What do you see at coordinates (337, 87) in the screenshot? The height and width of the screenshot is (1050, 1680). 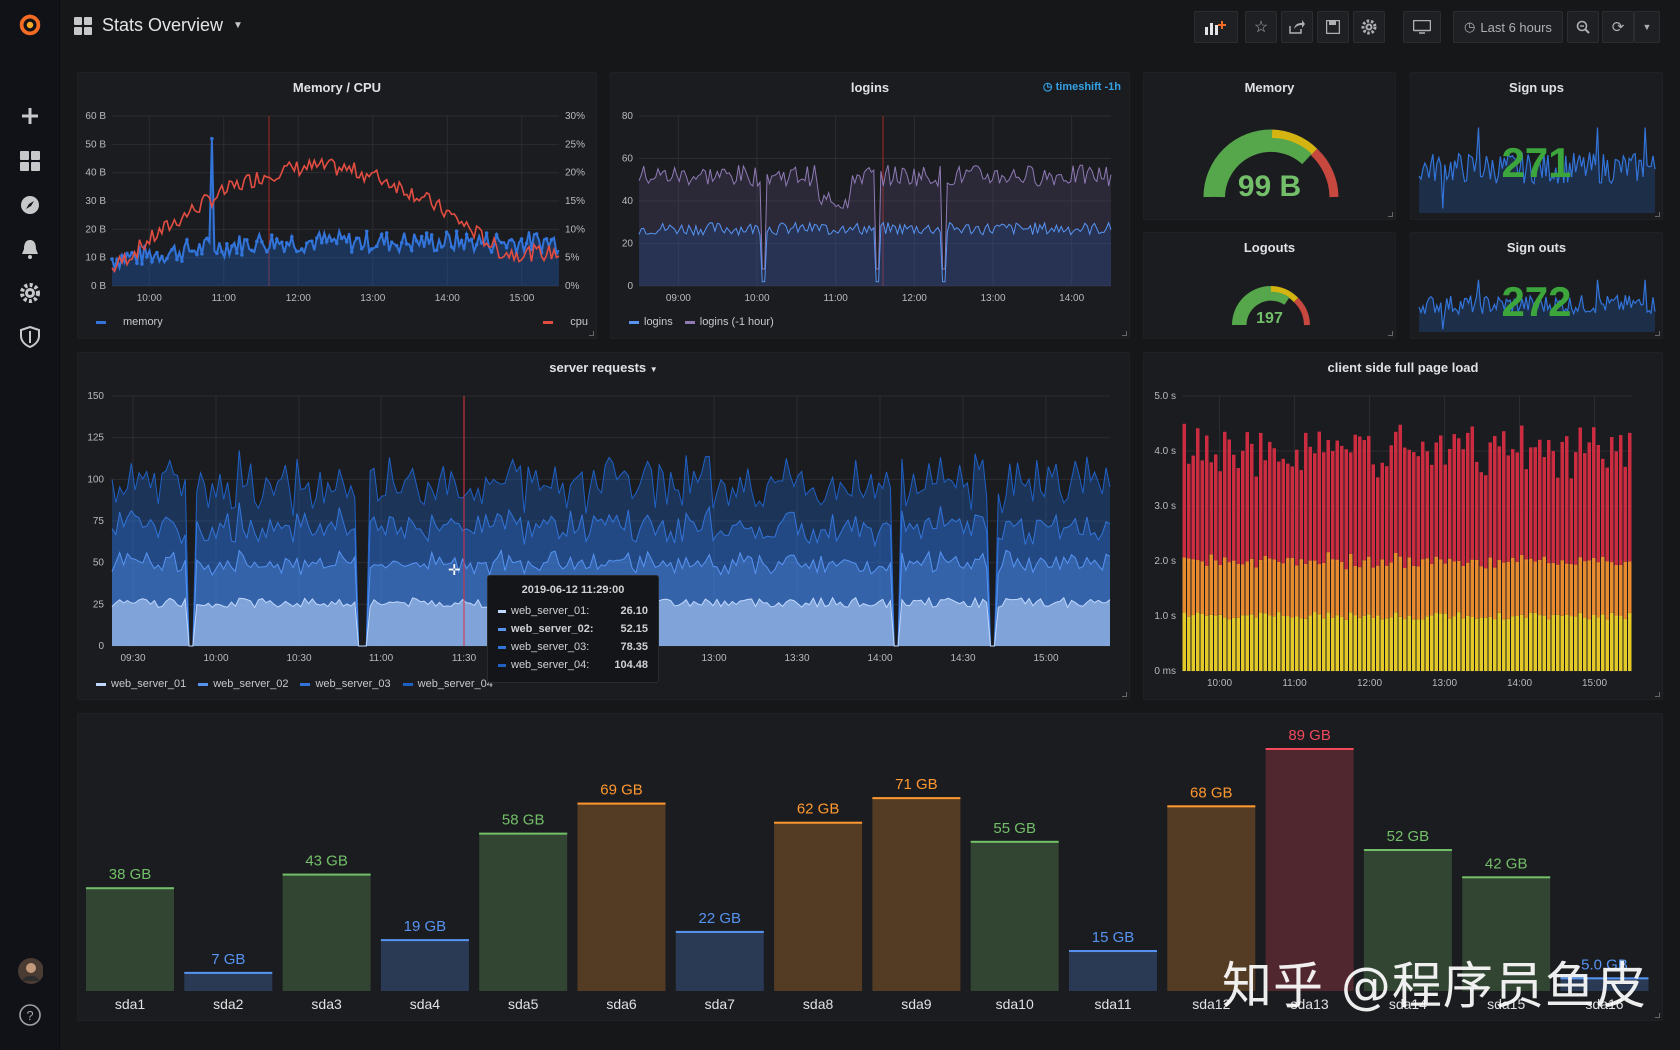 I see `panel-title: Memory / CPU` at bounding box center [337, 87].